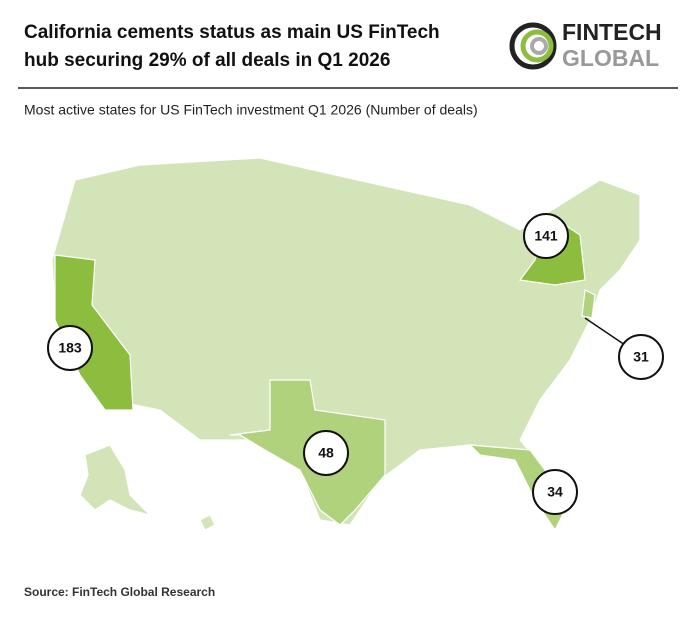  I want to click on value-label: 183, so click(70, 348).